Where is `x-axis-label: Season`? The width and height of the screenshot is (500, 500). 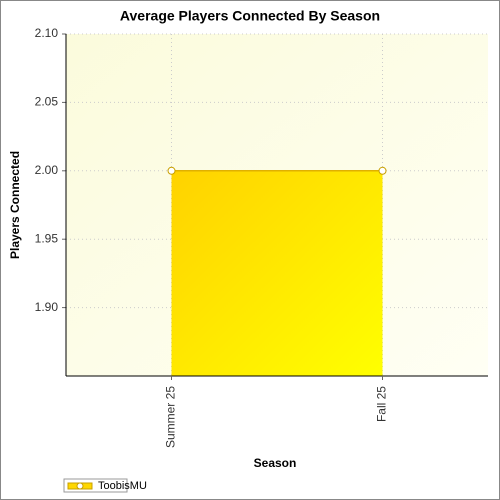
x-axis-label: Season is located at coordinates (275, 463).